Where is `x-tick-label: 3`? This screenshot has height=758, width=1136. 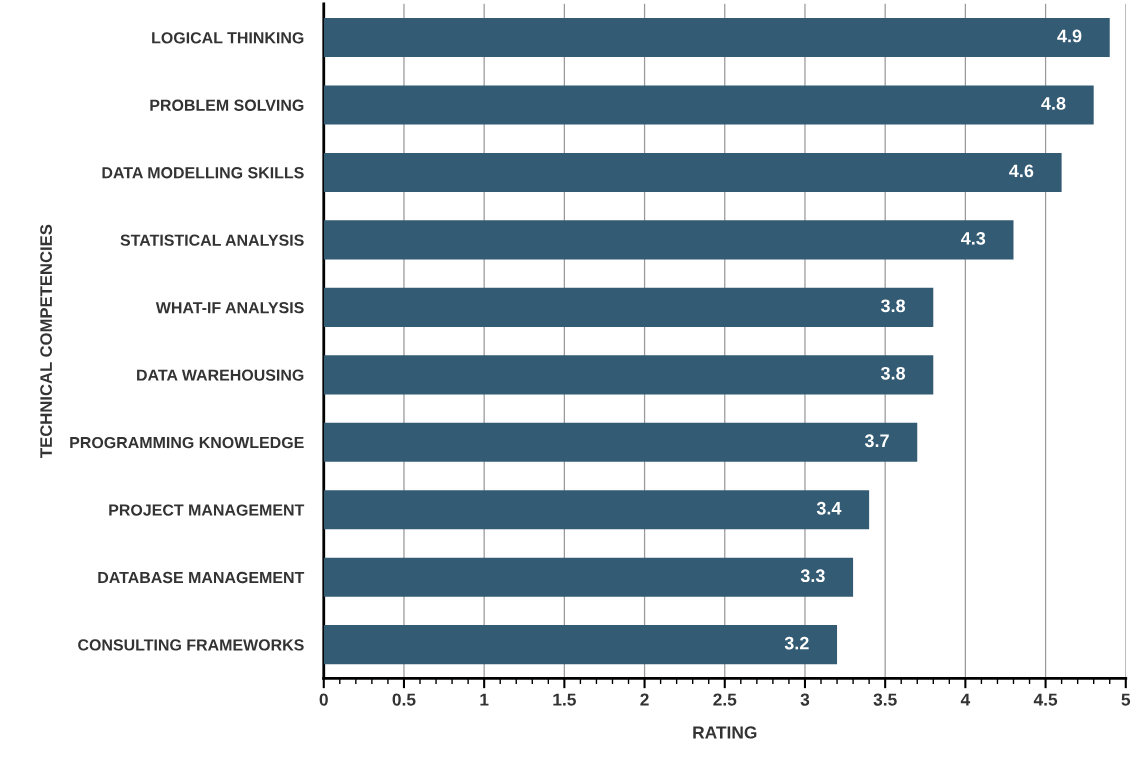
x-tick-label: 3 is located at coordinates (805, 699).